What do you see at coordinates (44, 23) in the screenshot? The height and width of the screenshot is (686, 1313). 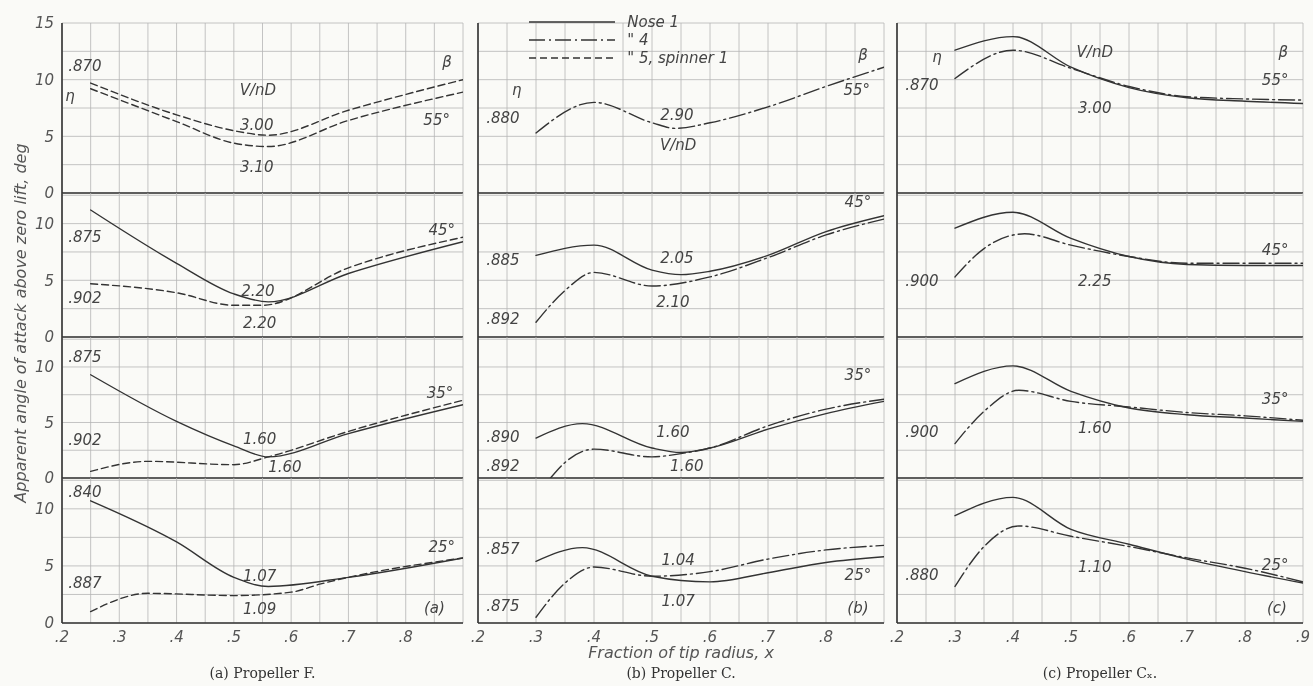 I see `y-tick-label: 15` at bounding box center [44, 23].